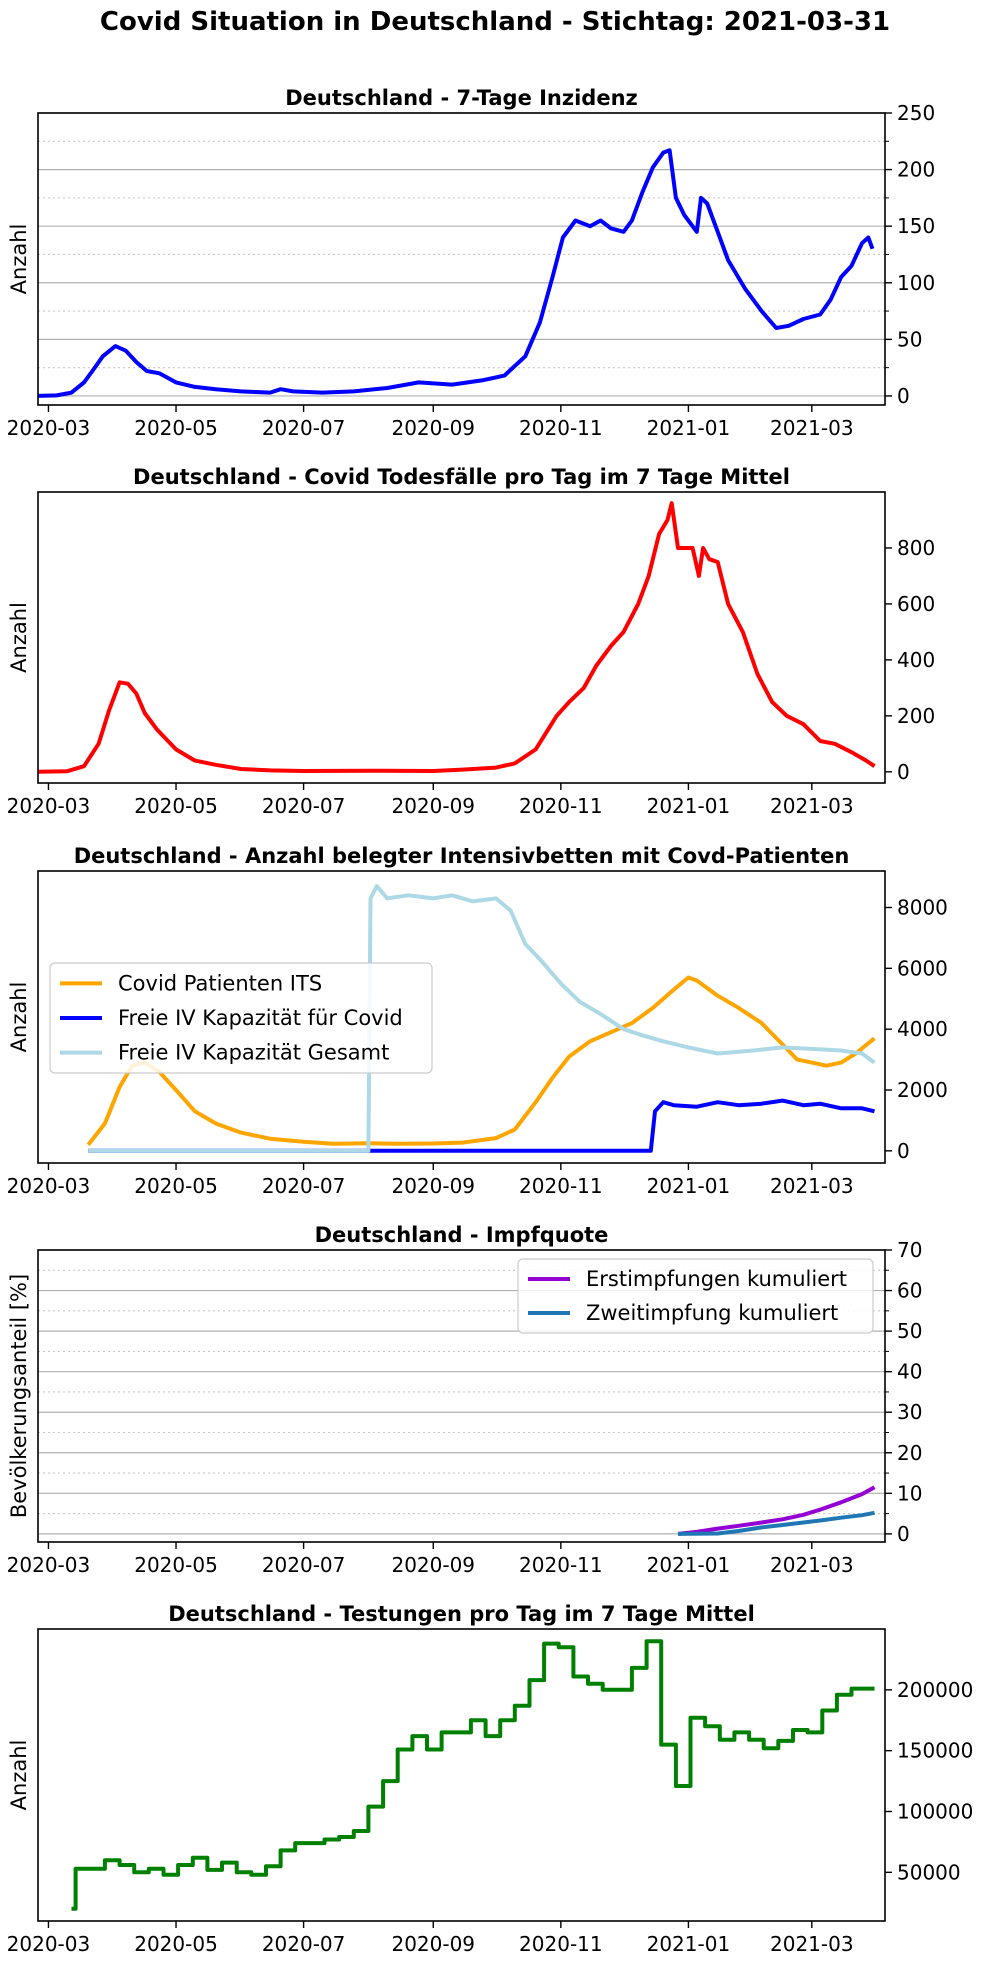 The height and width of the screenshot is (1965, 990). I want to click on y-tick-label: 10, so click(909, 1493).